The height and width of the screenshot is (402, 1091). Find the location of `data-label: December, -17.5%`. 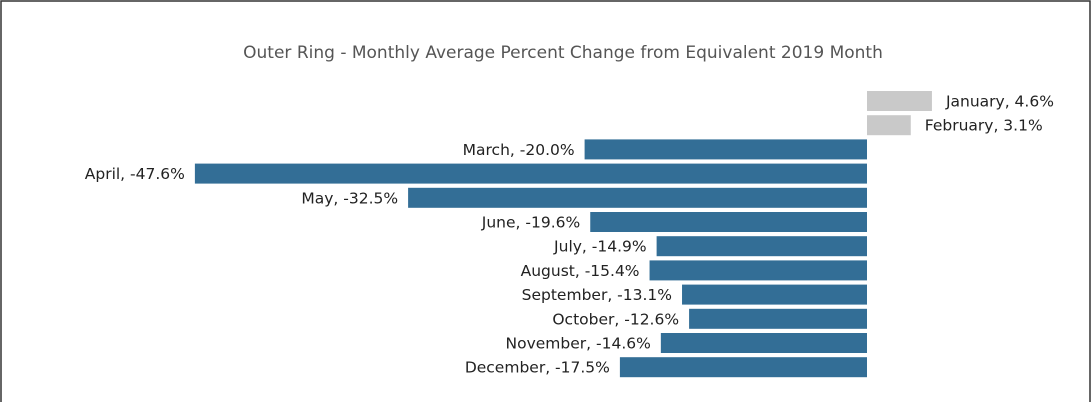

data-label: December, -17.5% is located at coordinates (537, 368).